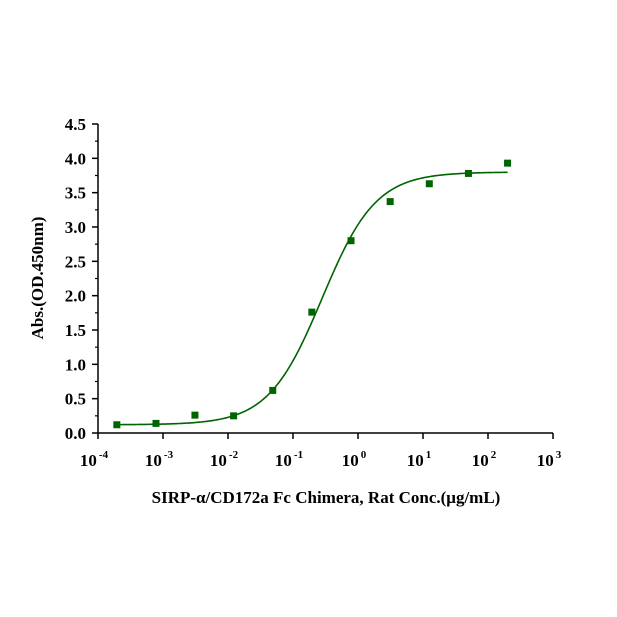 The height and width of the screenshot is (617, 617). Describe the element at coordinates (75, 364) in the screenshot. I see `y-tick-label: 1.0` at that location.